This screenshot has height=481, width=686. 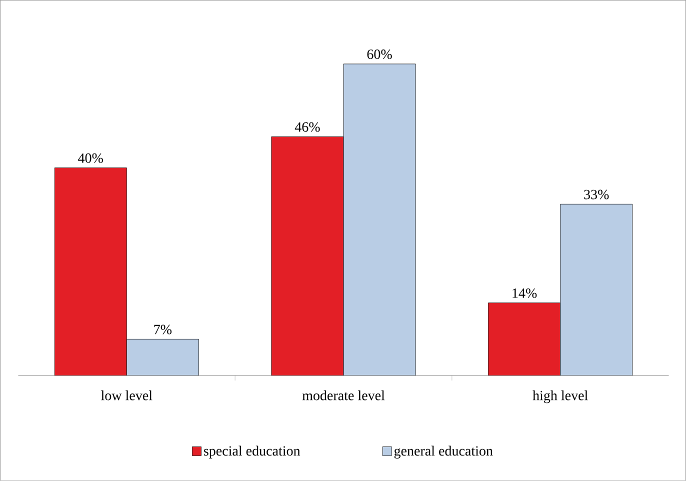 I want to click on x-tick-label: moderate level, so click(x=343, y=395).